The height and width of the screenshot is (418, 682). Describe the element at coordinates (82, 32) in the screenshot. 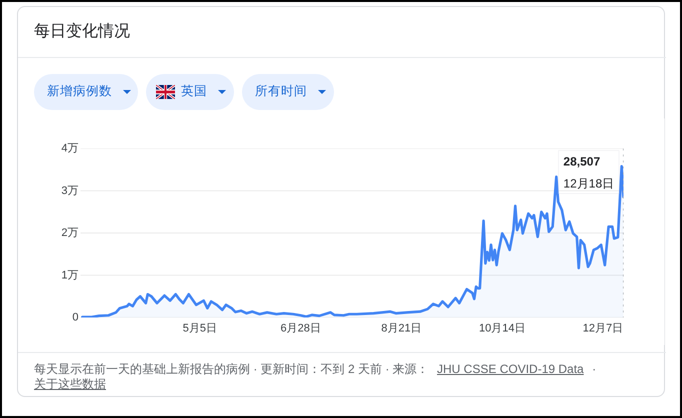

I see `chart-title: 每日变化情况` at that location.